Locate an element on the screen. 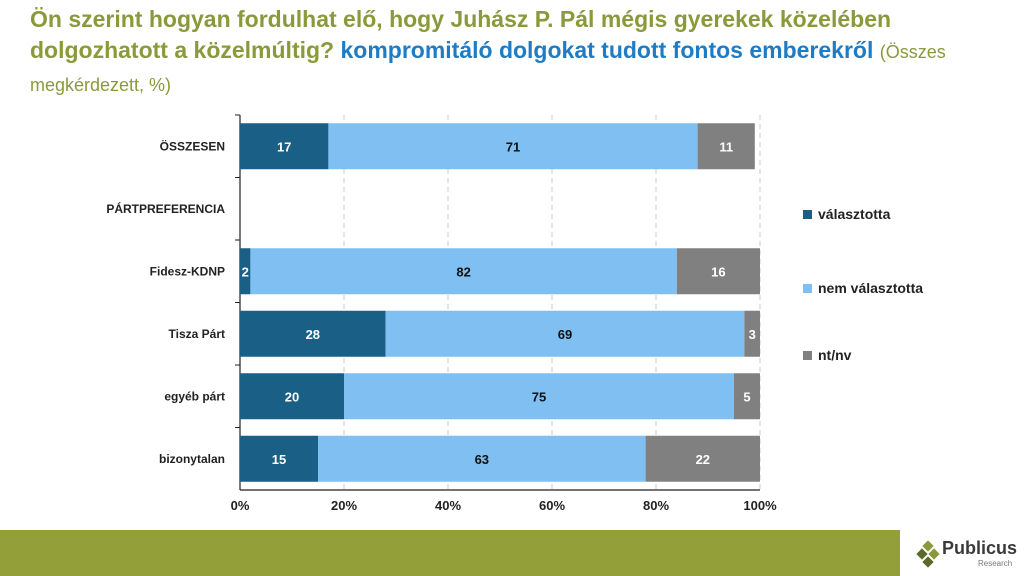 This screenshot has height=576, width=1024. logo-name: Publicus is located at coordinates (980, 548).